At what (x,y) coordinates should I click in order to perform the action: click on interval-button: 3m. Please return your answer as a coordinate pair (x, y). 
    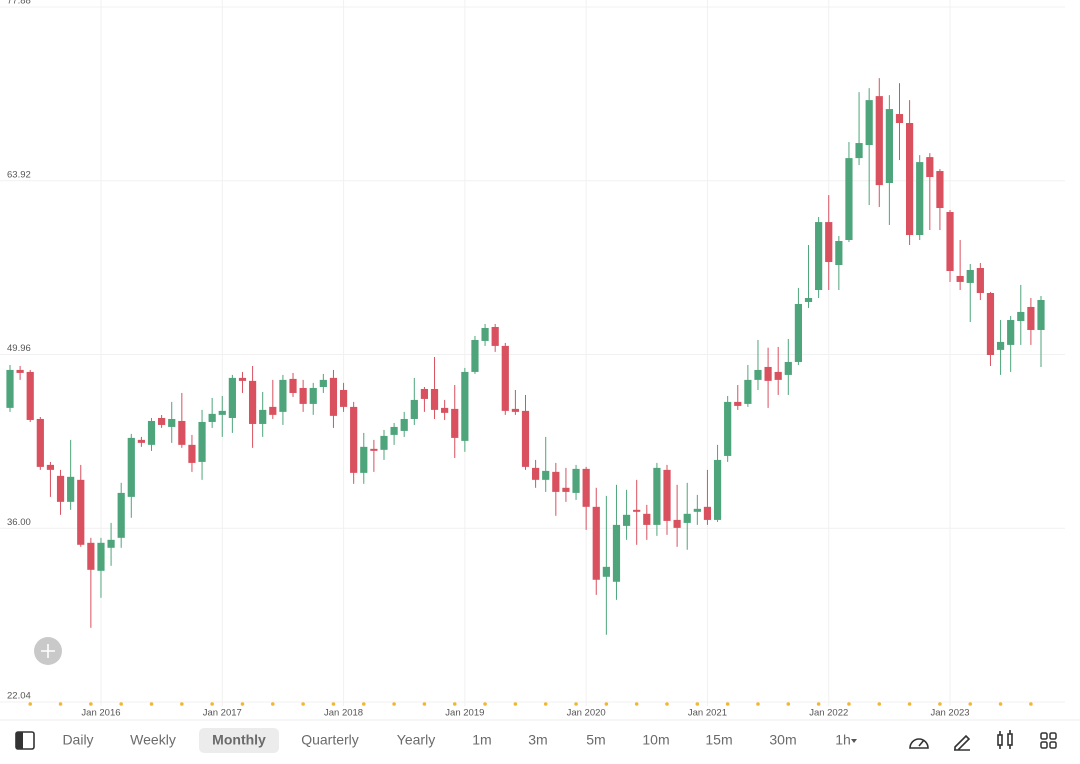
    Looking at the image, I should click on (537, 740).